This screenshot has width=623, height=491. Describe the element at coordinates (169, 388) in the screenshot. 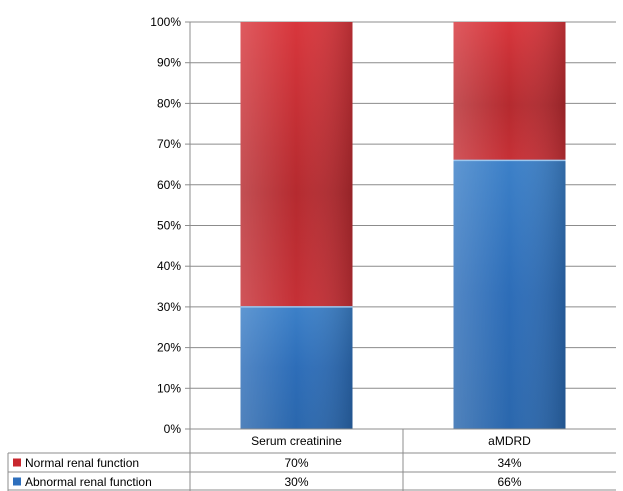

I see `y-tick-label: 10%` at that location.